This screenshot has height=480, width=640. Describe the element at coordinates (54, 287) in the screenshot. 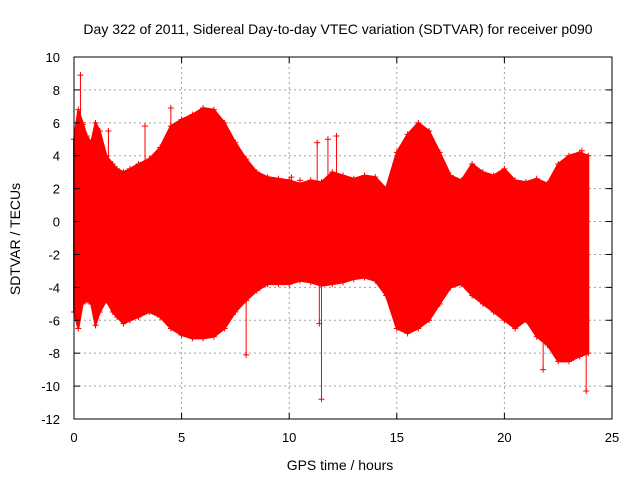

I see `y-tick-label: -4` at that location.